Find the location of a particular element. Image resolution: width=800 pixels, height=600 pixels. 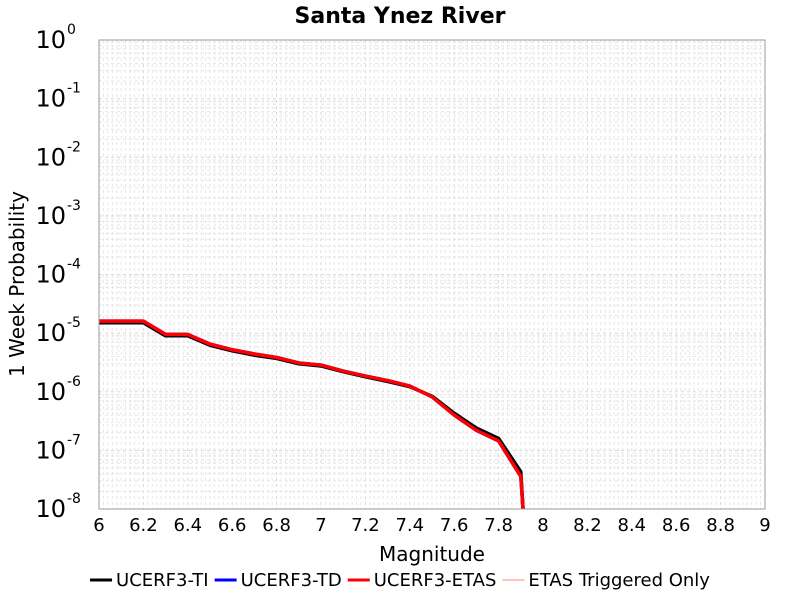

x-tick-label: 8.6 is located at coordinates (676, 525).